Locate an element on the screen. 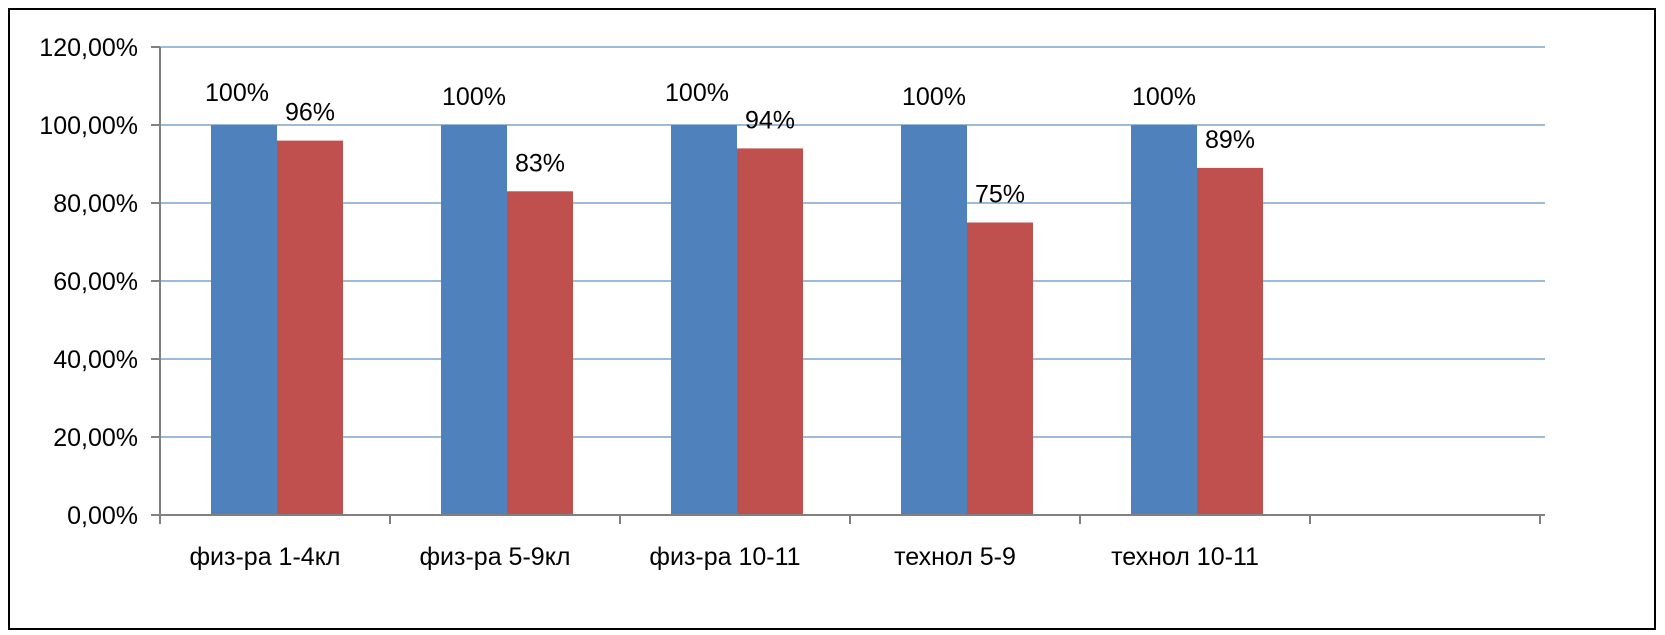 This screenshot has height=635, width=1665. y-tick-label: 0,00% is located at coordinates (102, 516).